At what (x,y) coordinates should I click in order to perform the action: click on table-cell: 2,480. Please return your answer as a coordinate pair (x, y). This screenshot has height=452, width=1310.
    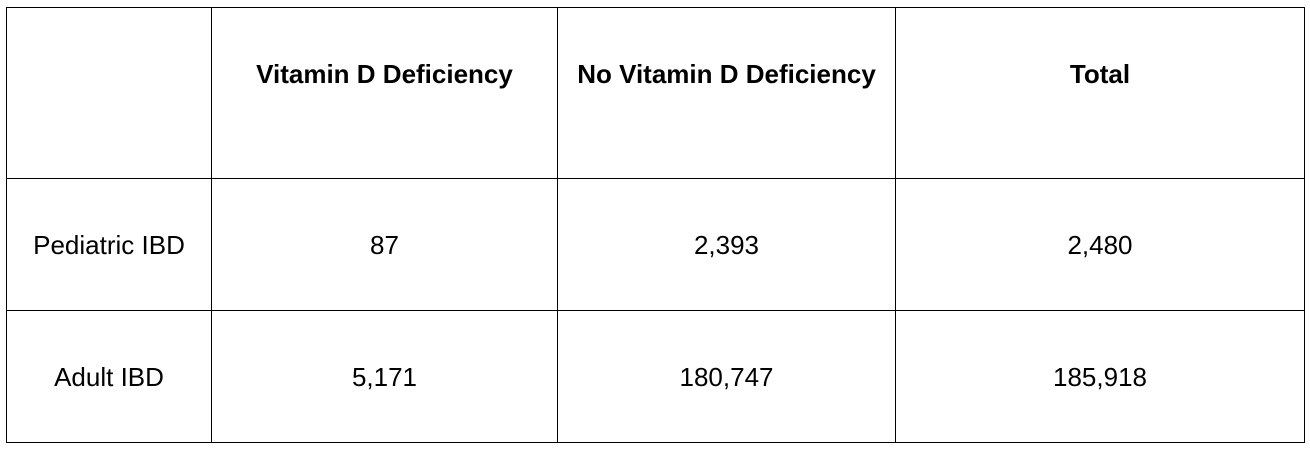
    Looking at the image, I should click on (1100, 244).